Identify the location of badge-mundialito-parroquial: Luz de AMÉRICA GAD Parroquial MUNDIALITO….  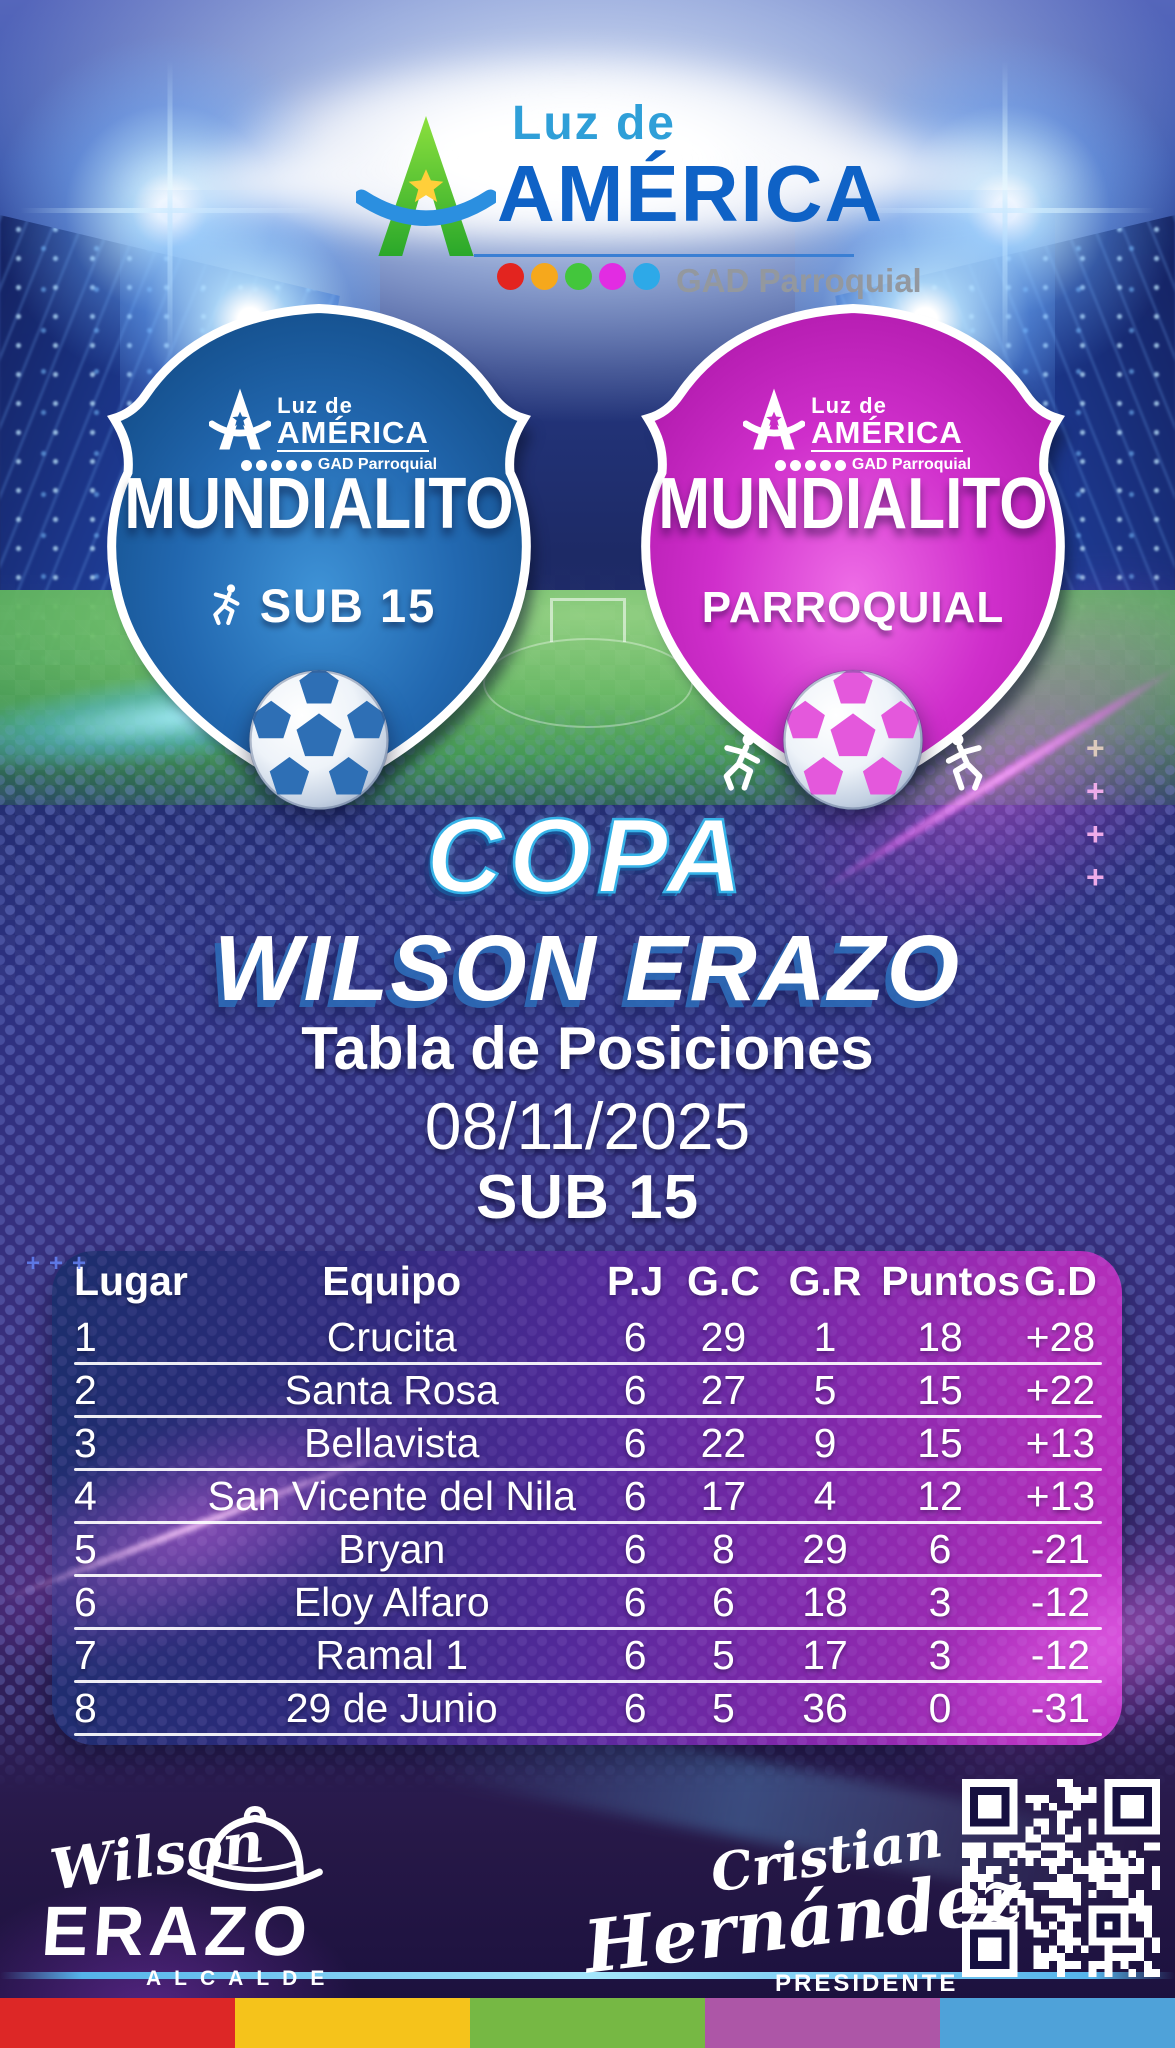
(853, 552).